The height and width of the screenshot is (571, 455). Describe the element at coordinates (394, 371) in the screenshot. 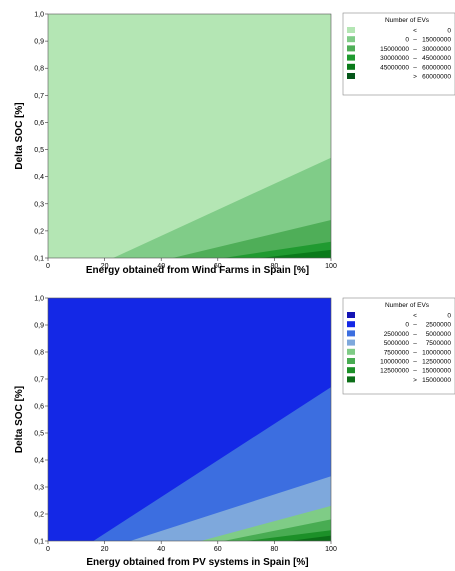

I see `legend-from: 12500000` at that location.